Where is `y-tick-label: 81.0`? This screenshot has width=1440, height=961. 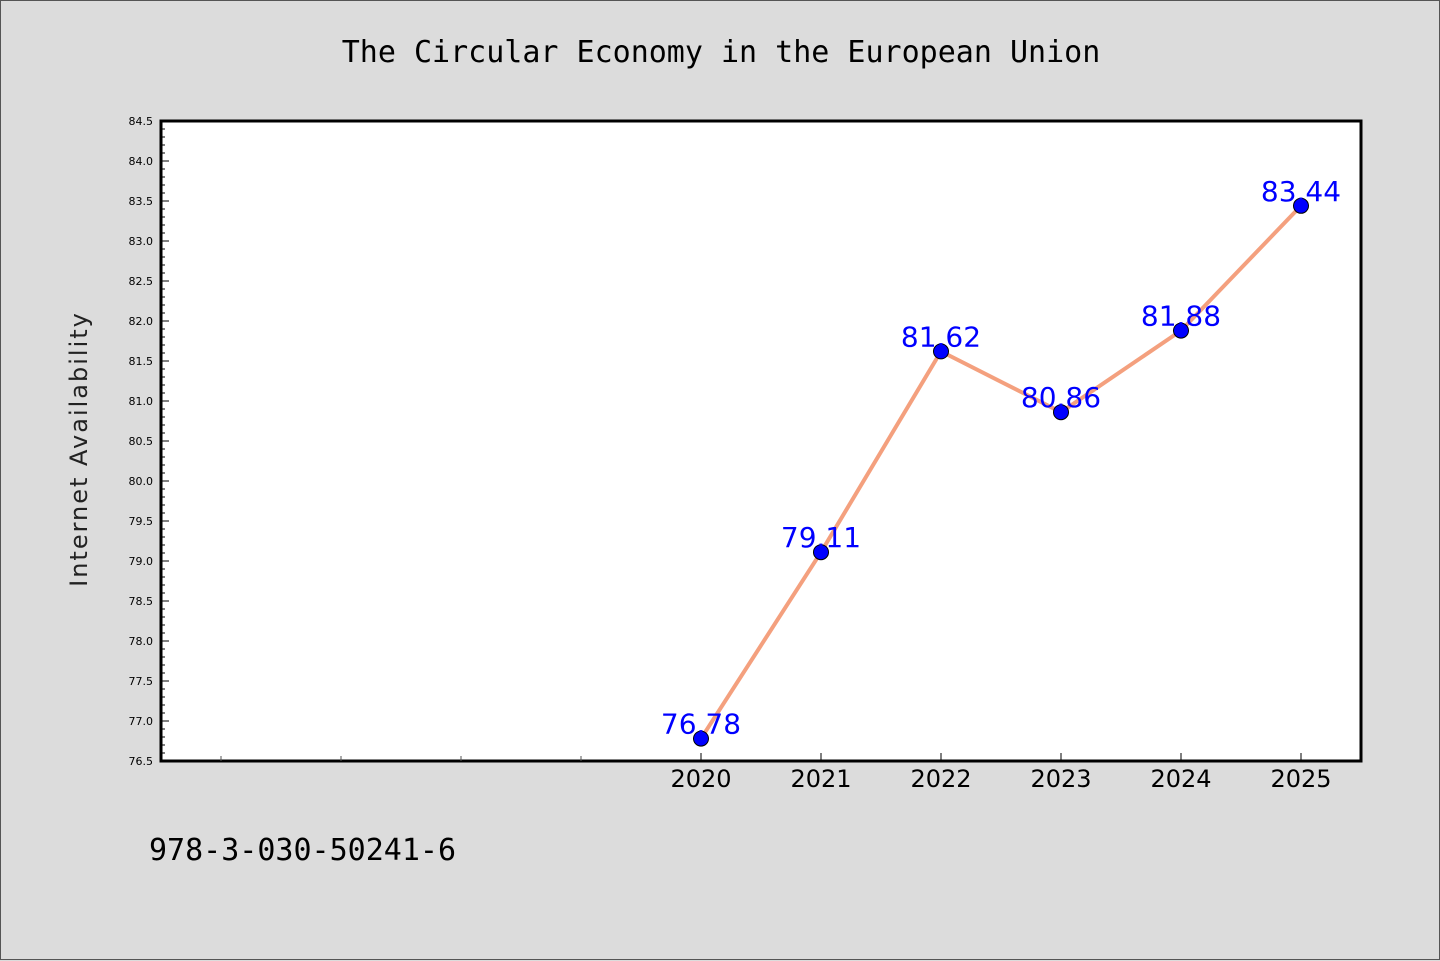
y-tick-label: 81.0 is located at coordinates (141, 401).